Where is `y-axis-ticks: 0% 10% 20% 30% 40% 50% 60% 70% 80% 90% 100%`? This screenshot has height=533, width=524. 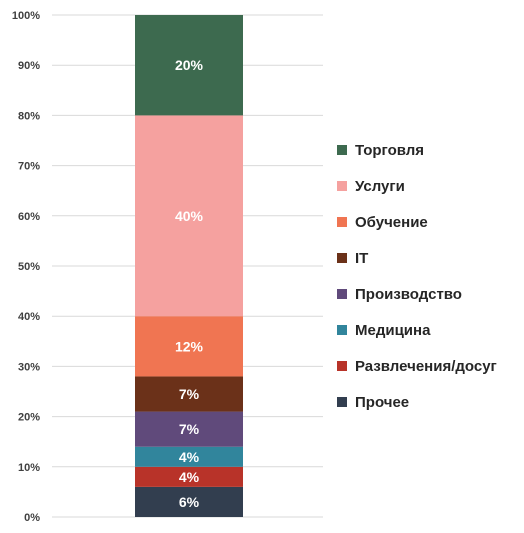
y-axis-ticks: 0% 10% 20% 30% 40% 50% 60% 70% 80% 90% 100% is located at coordinates (26, 267).